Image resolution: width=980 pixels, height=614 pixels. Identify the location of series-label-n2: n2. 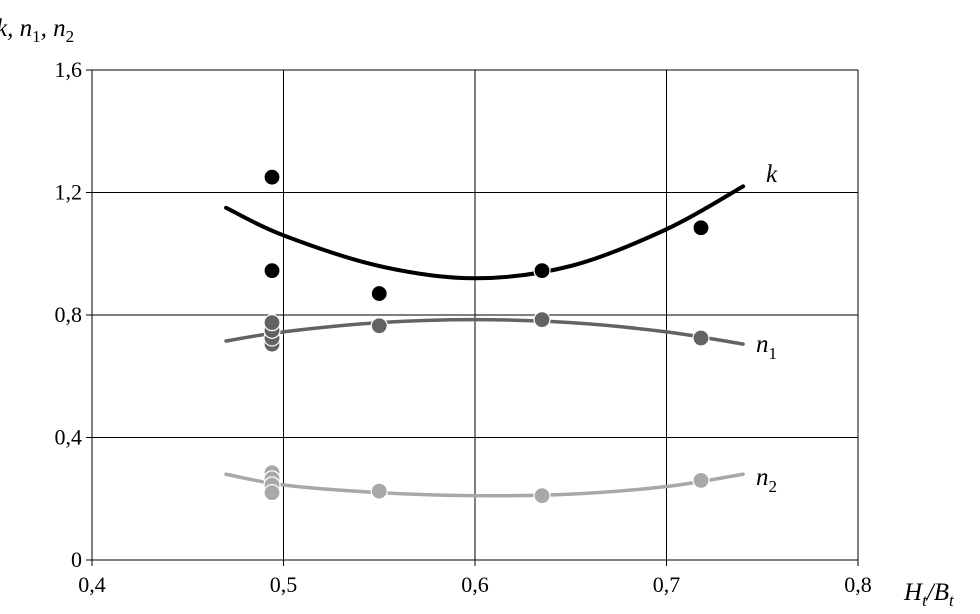
(766, 480).